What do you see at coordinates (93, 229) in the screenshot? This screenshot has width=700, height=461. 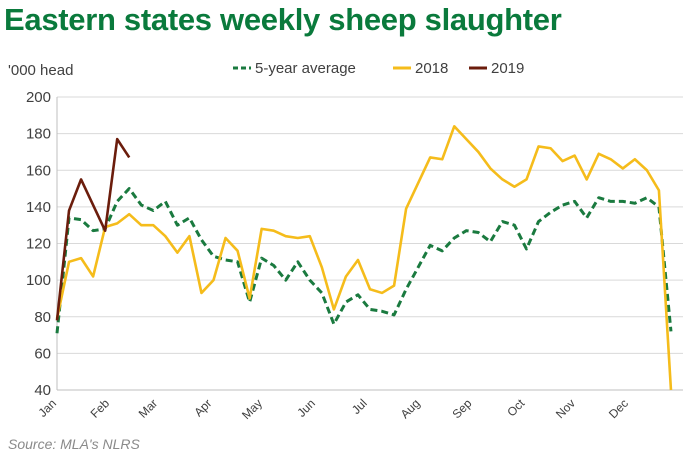 I see `series-line-2019` at bounding box center [93, 229].